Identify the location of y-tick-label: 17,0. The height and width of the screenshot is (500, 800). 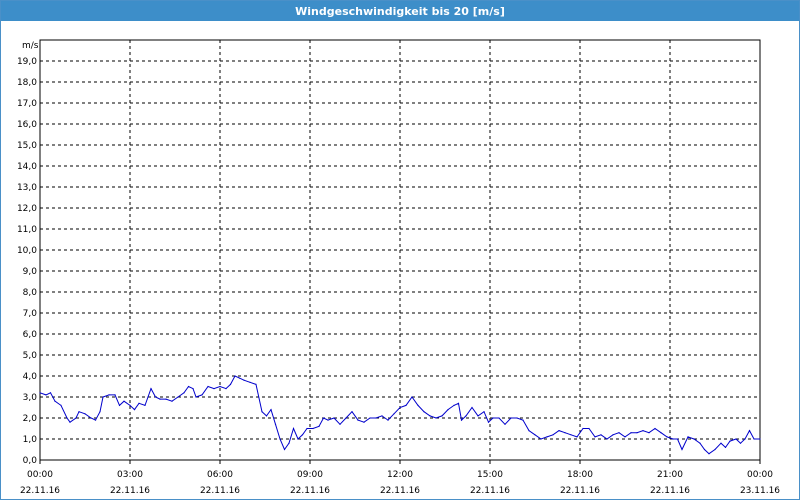
(27, 104).